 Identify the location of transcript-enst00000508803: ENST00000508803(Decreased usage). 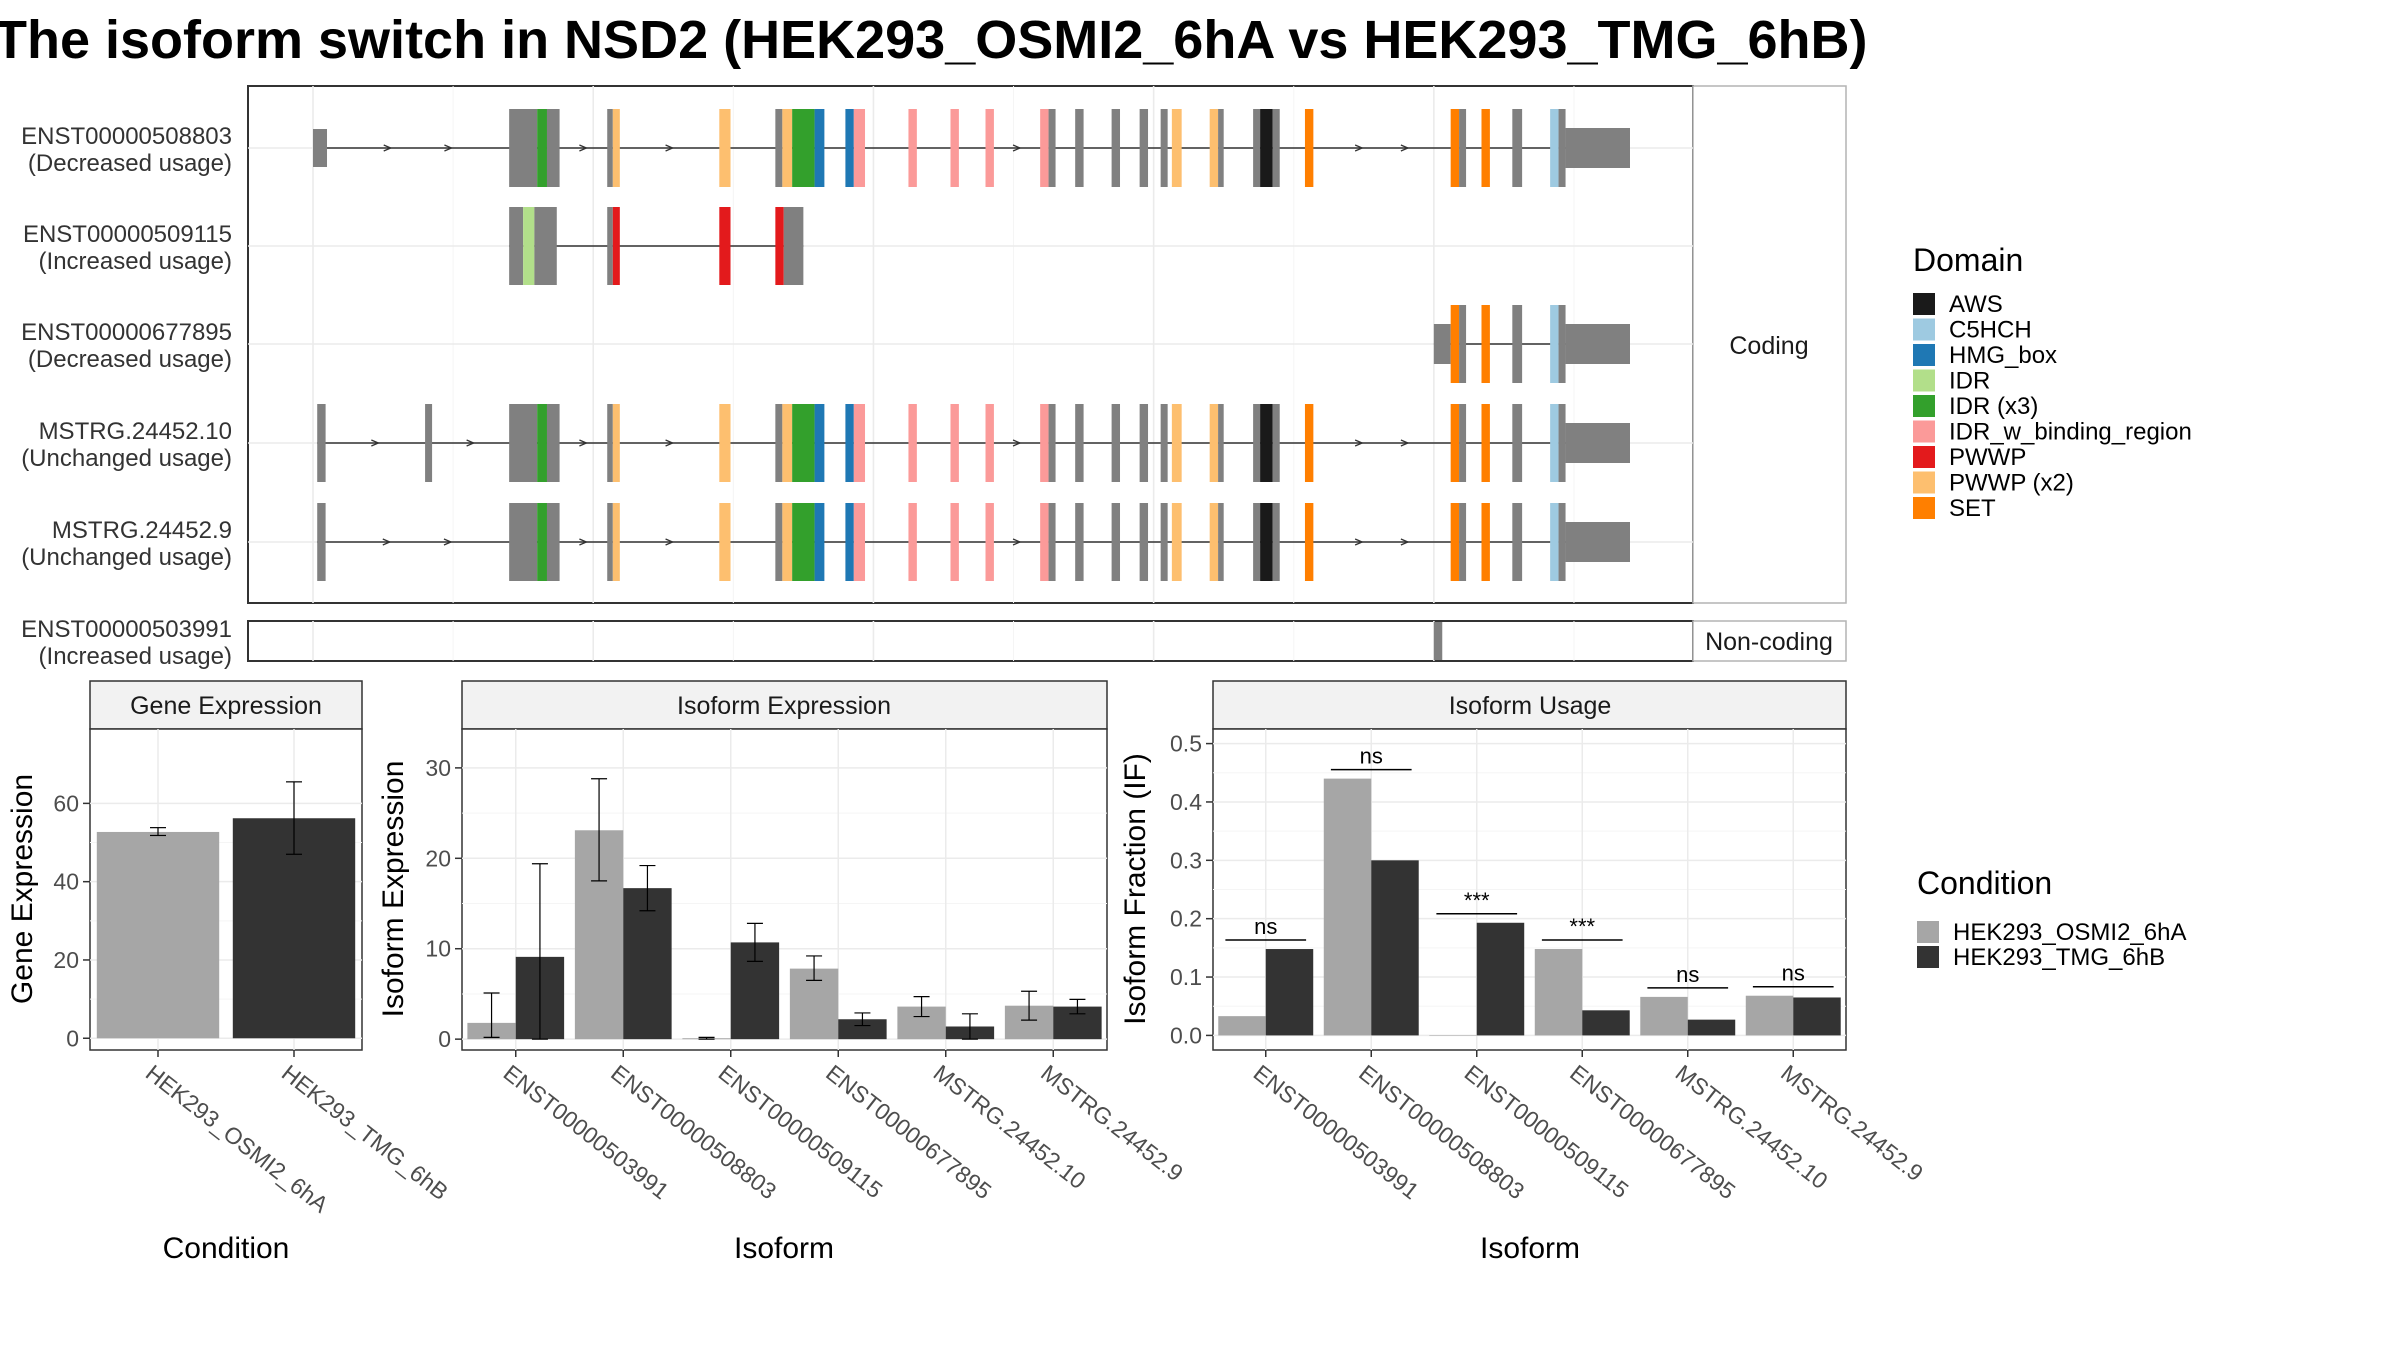
(825, 148).